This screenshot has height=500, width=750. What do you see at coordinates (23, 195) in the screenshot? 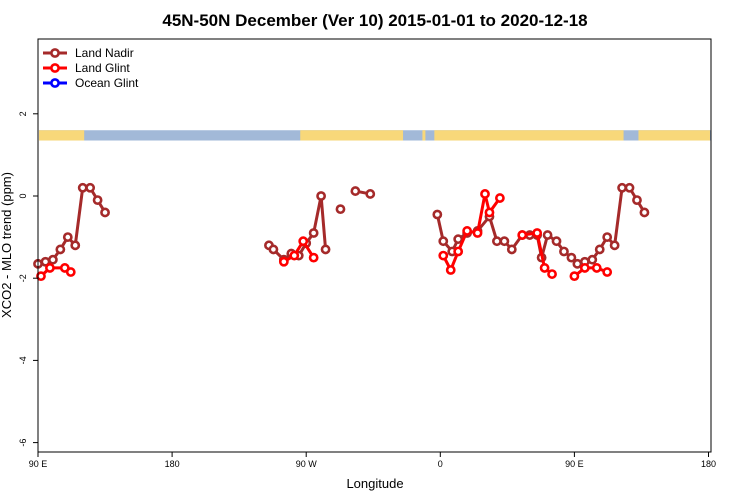
I see `y-tick-label: 0` at bounding box center [23, 195].